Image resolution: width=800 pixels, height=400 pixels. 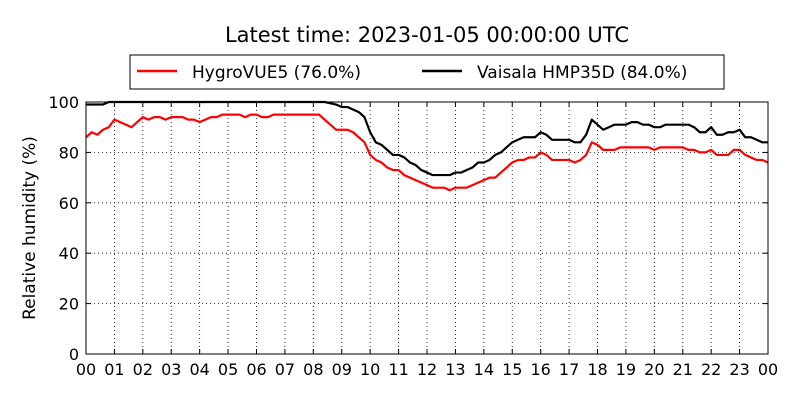 I want to click on x-tick-label: 12, so click(x=427, y=369).